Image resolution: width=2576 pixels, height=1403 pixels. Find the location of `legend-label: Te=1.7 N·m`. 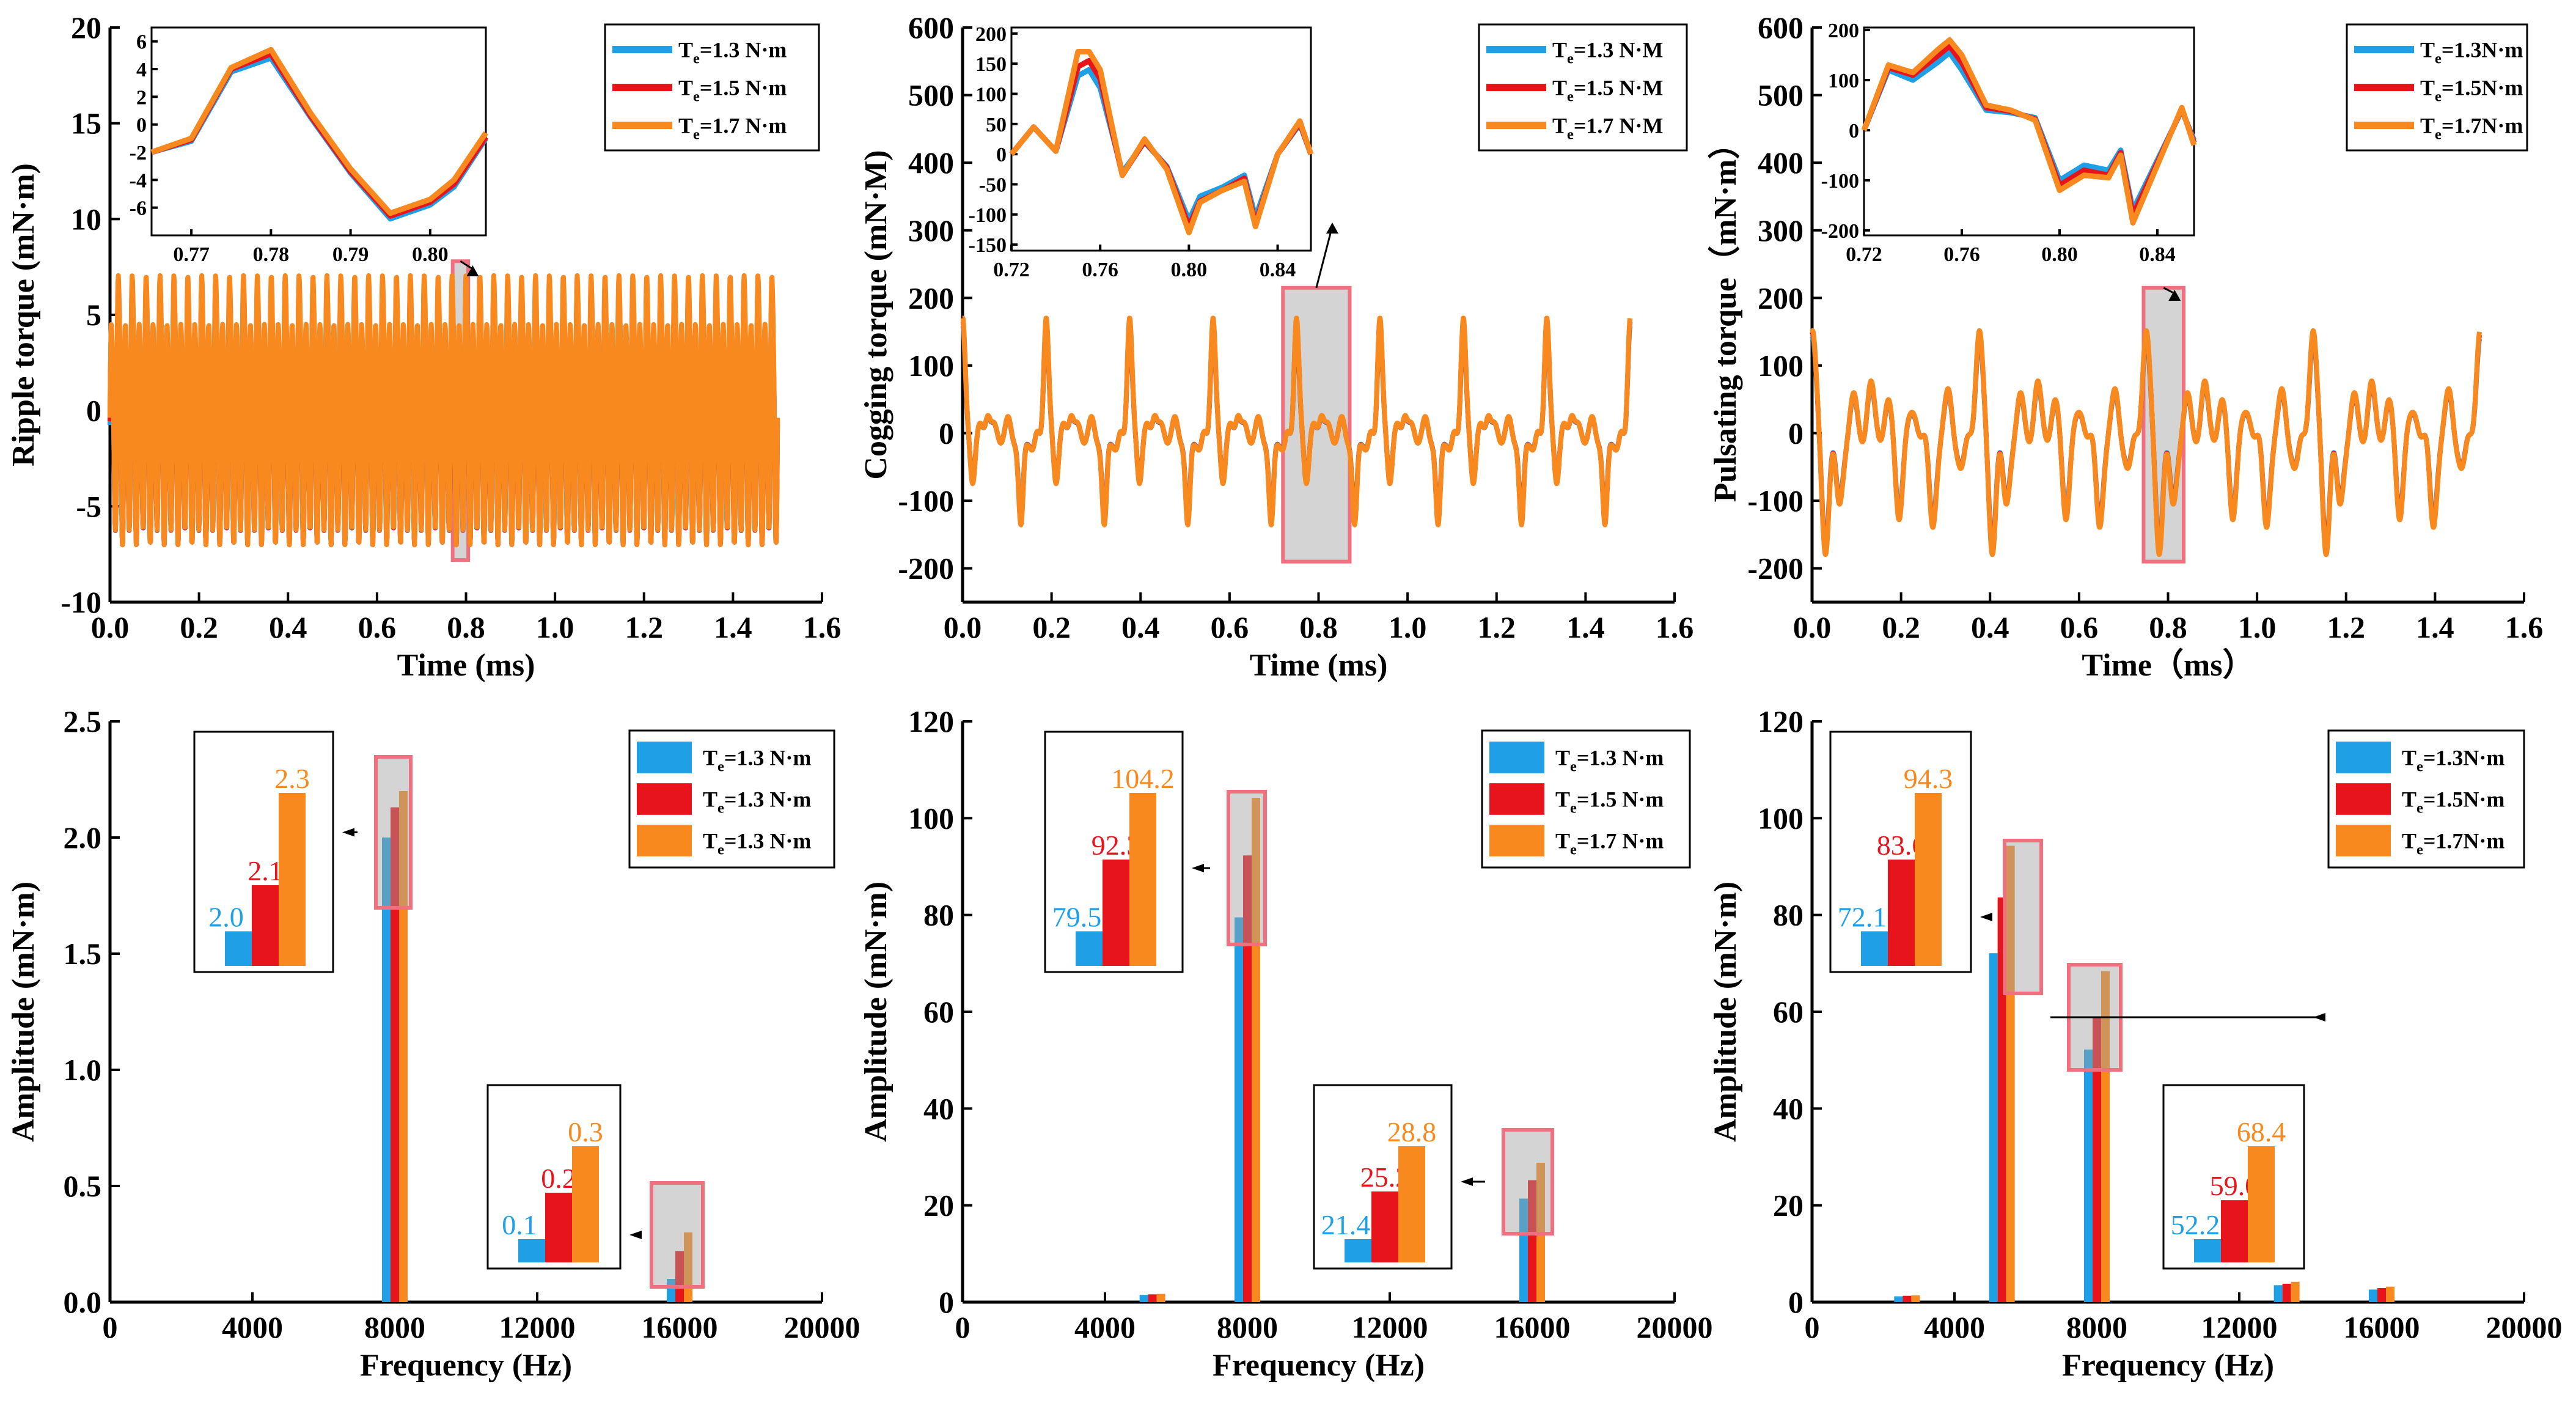

legend-label: Te=1.7 N·m is located at coordinates (732, 128).